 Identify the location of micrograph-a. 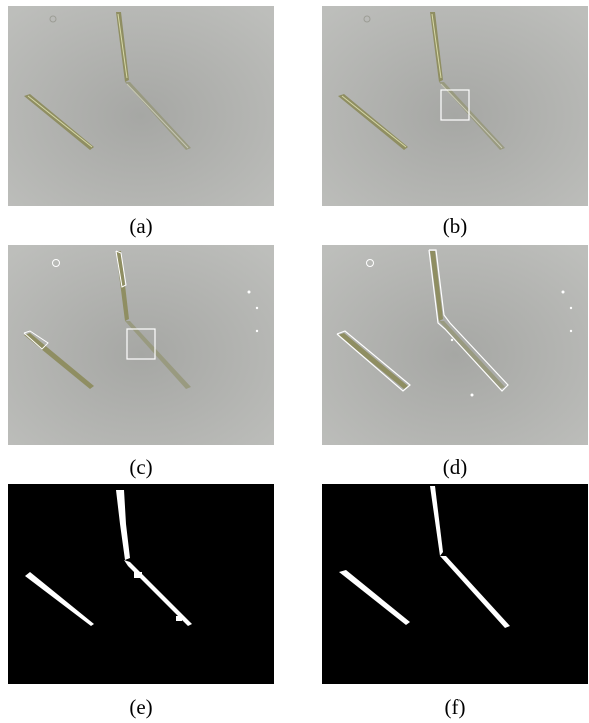
(141, 106).